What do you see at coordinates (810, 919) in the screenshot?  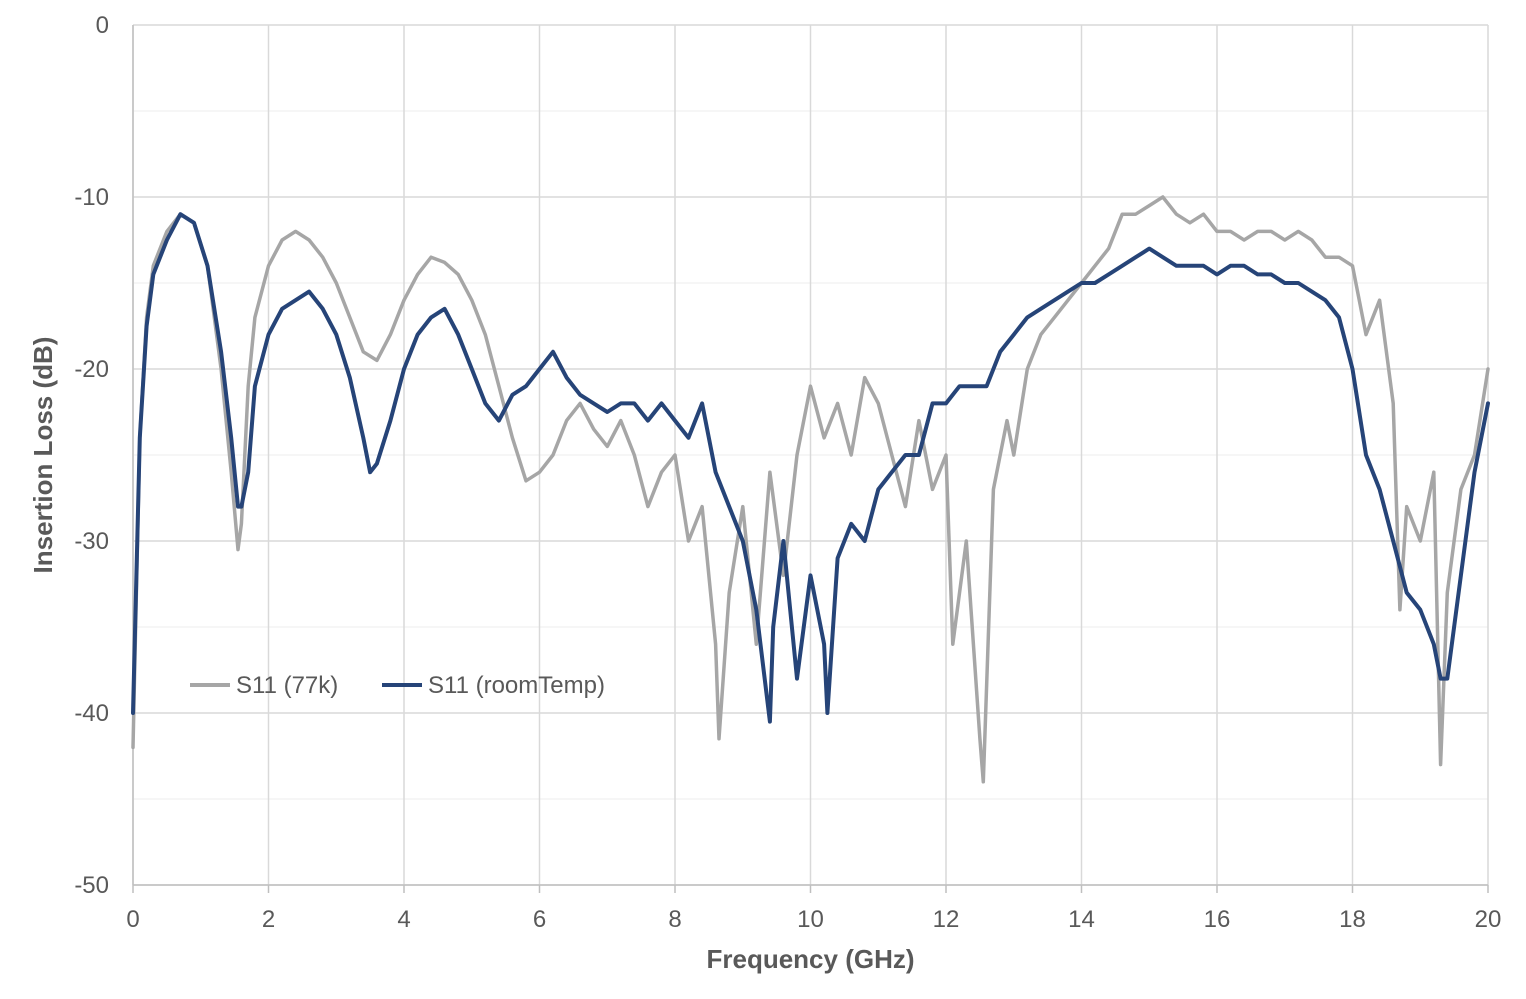 I see `x-tick-label: 10` at bounding box center [810, 919].